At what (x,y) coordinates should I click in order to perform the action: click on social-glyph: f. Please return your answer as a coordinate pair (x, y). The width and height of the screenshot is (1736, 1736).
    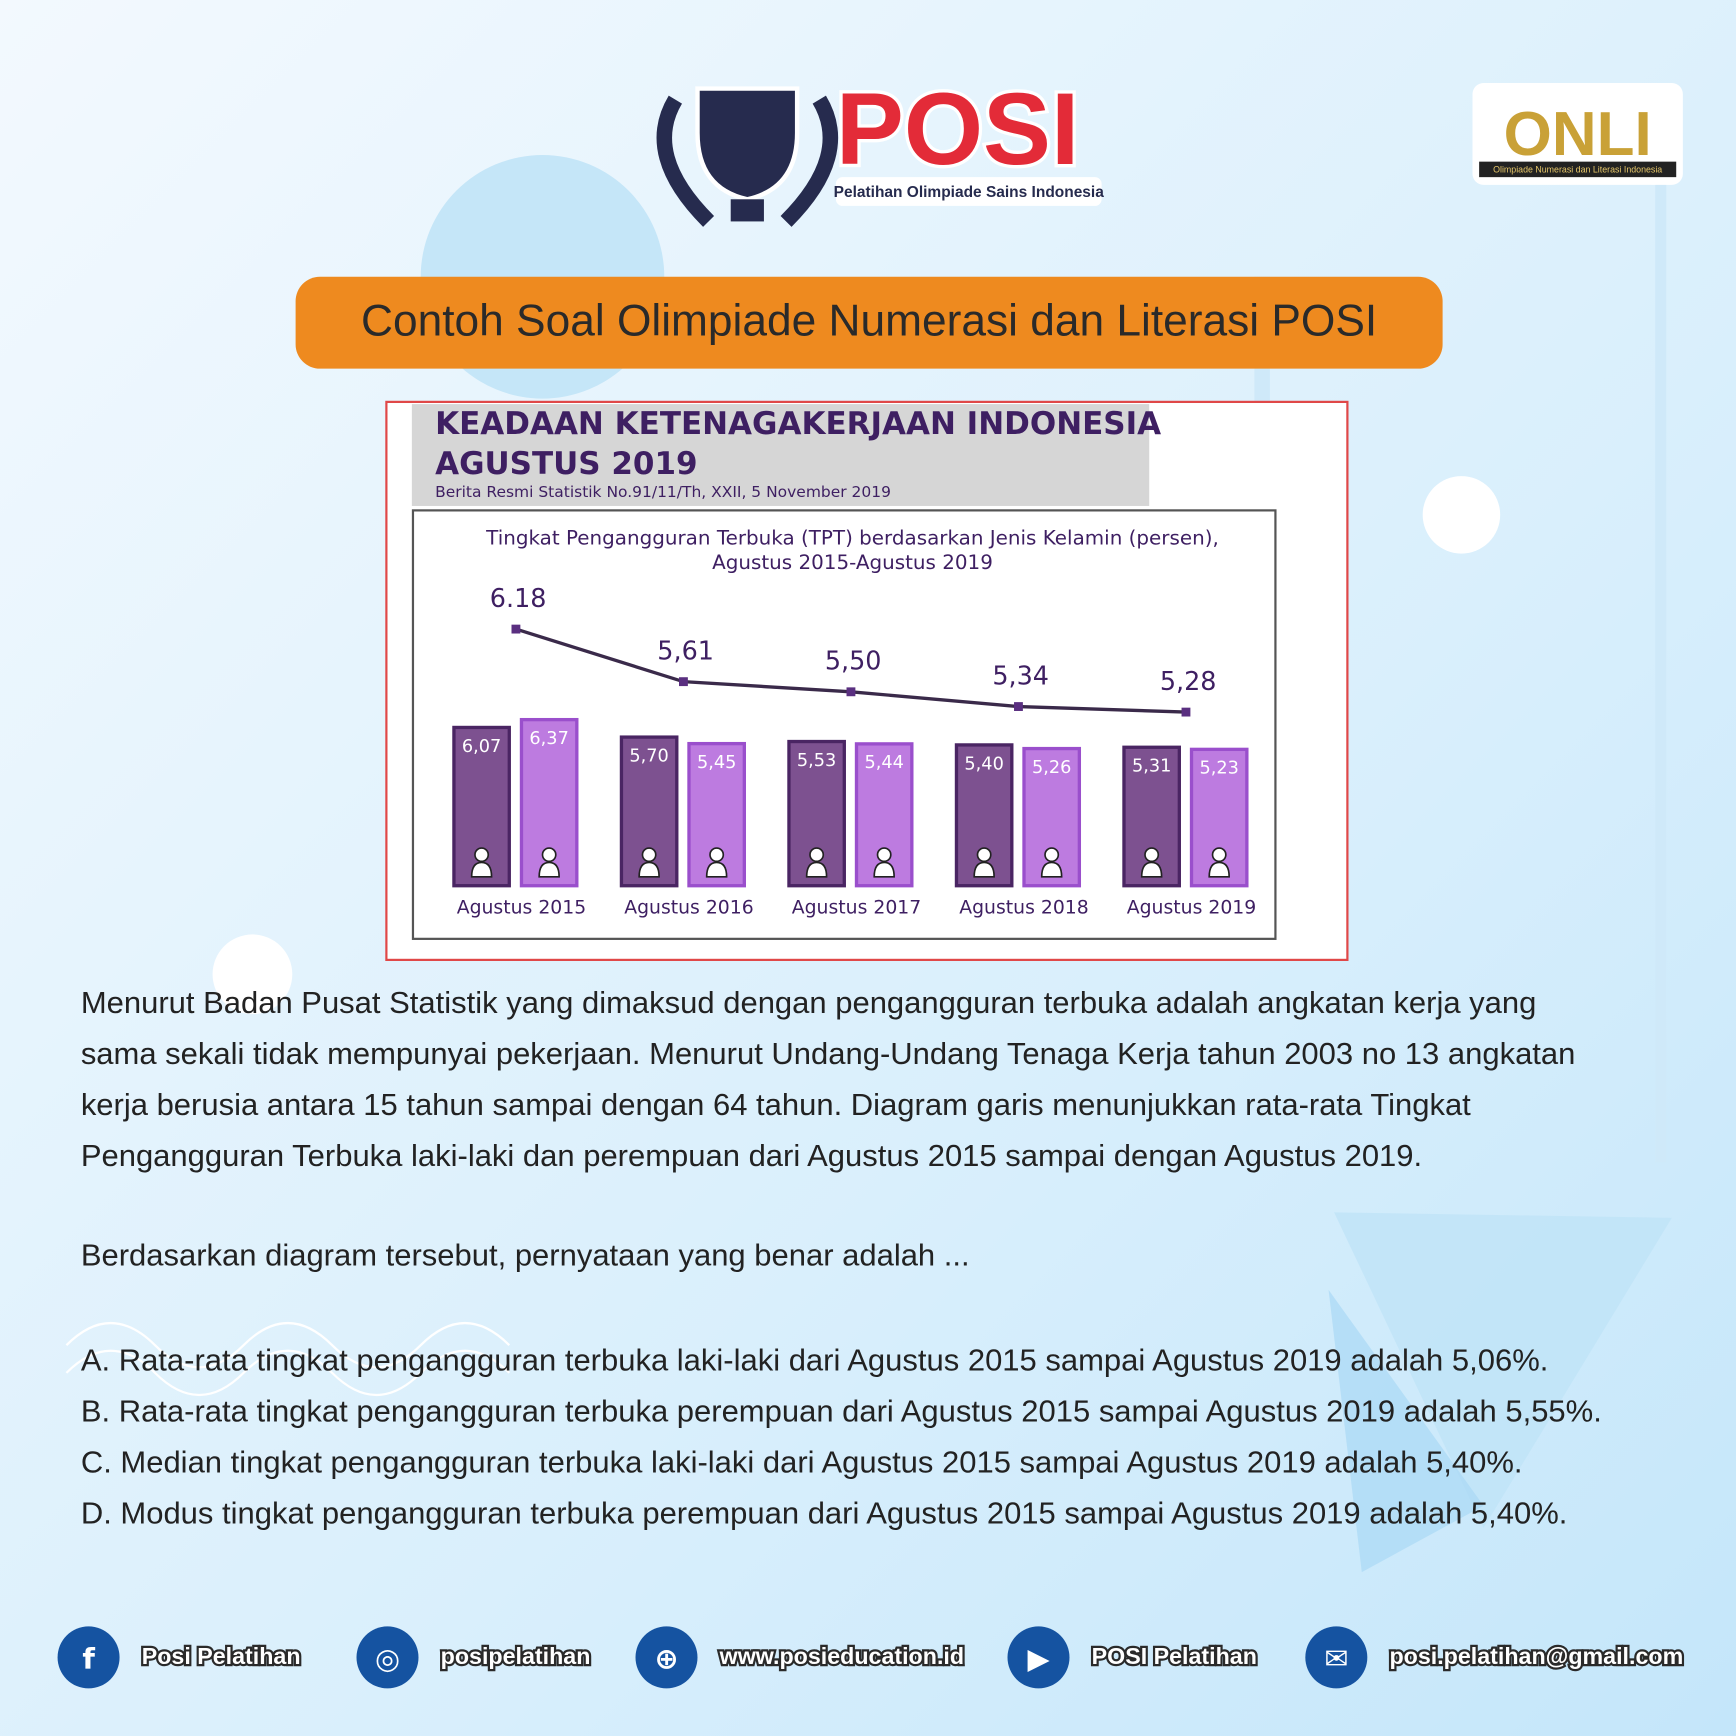
    Looking at the image, I should click on (88, 1658).